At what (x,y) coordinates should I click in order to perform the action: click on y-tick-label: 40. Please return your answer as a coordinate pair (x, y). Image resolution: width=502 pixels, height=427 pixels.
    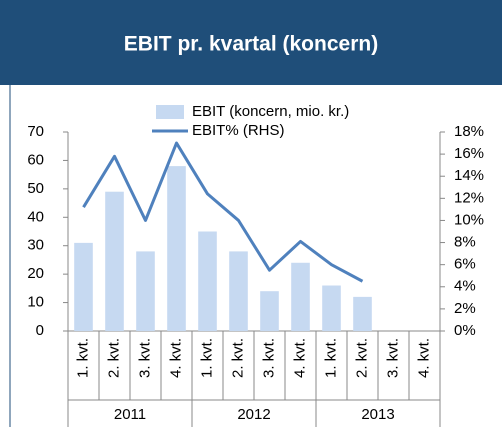
    Looking at the image, I should click on (35, 216).